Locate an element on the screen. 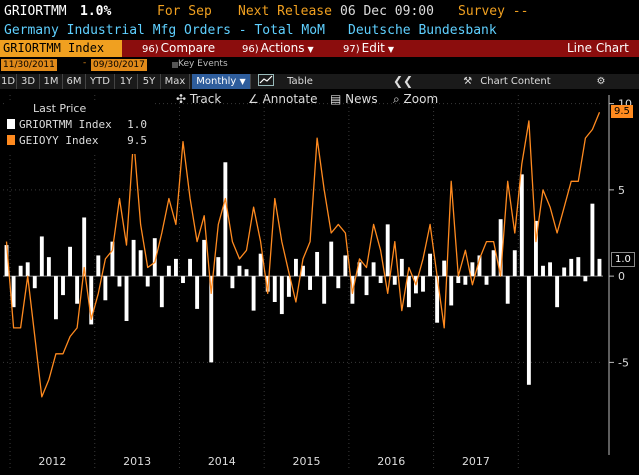  chart-content-button: ⚒ Chart Content is located at coordinates (507, 81).